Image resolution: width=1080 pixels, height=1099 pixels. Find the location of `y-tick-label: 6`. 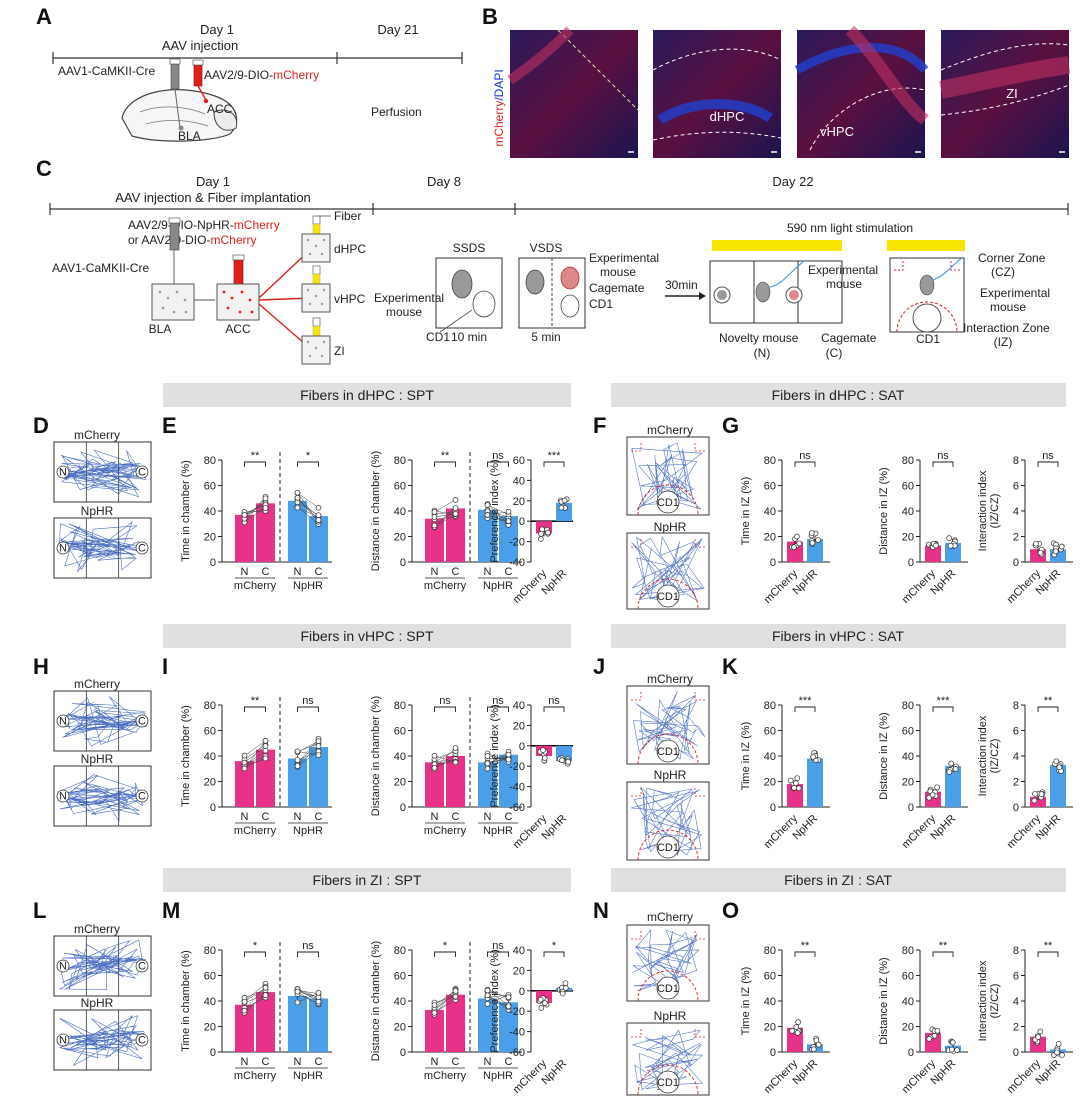

y-tick-label: 6 is located at coordinates (1016, 732).